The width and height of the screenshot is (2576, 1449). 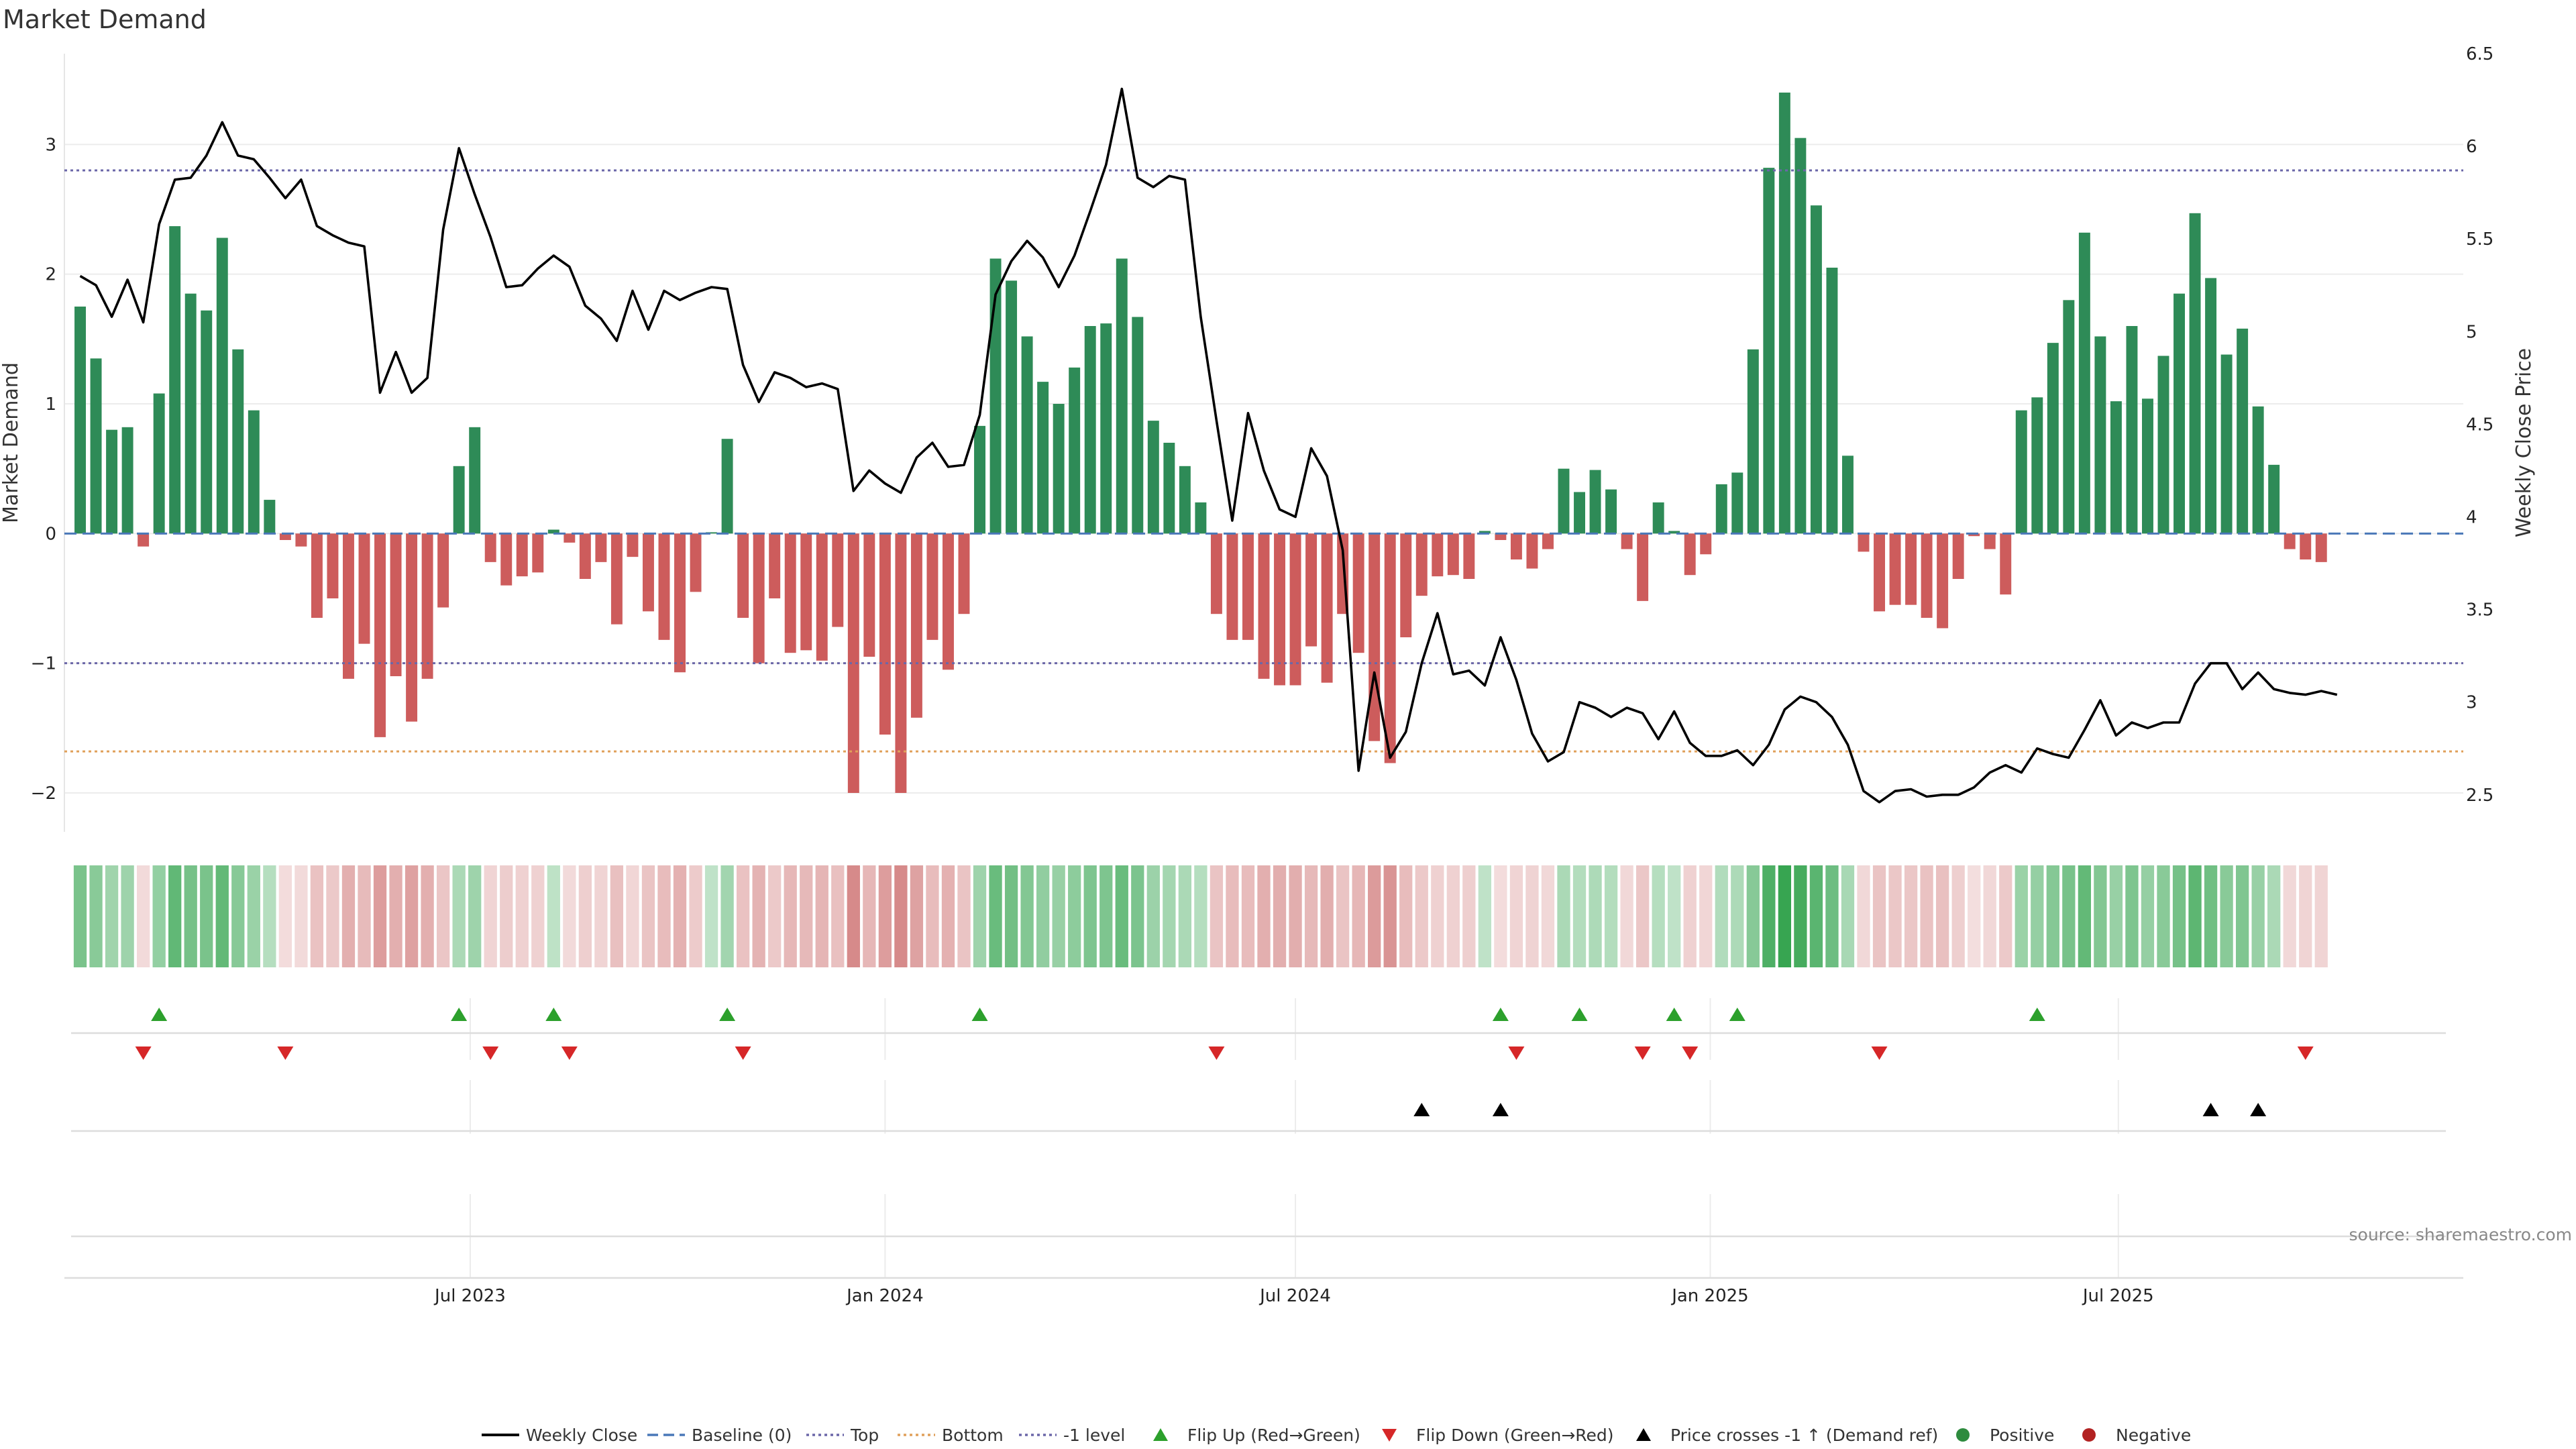 I want to click on y-tick-label: −1, so click(x=43, y=664).